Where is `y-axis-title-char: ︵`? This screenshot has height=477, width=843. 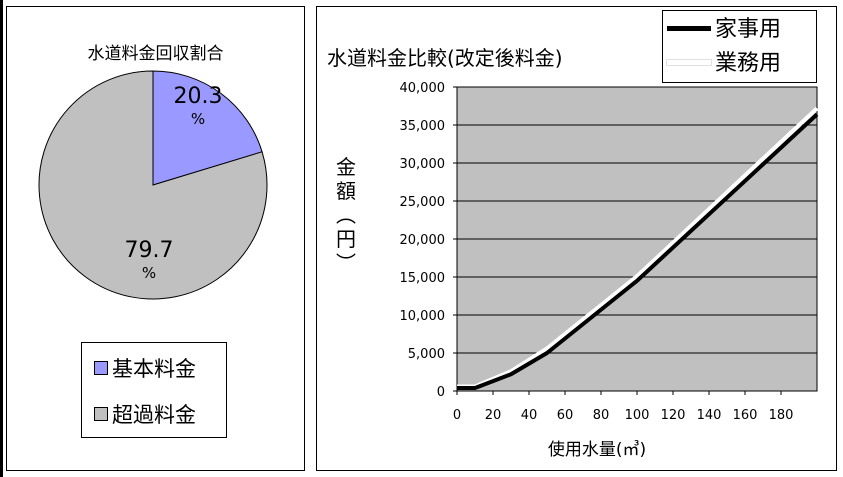
y-axis-title-char: ︵ is located at coordinates (346, 215).